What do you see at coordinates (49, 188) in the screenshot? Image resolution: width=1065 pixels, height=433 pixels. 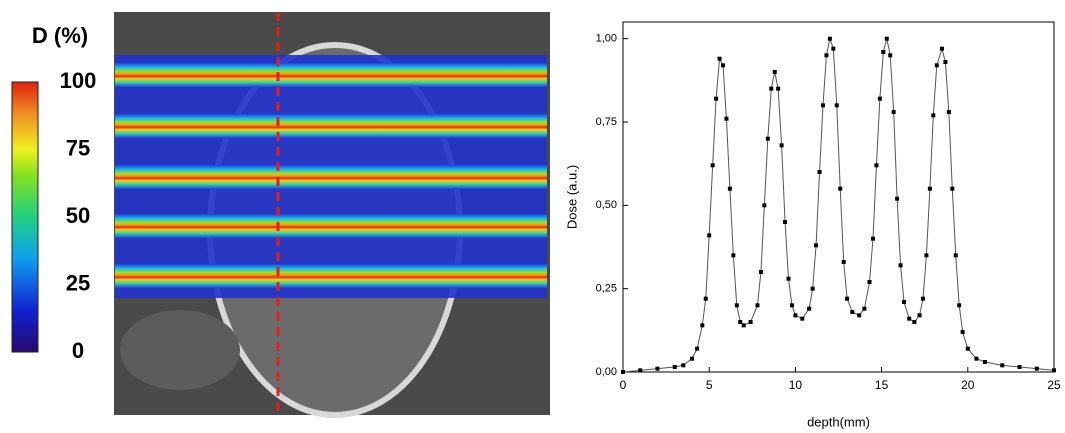 I see `colorbar: D (%)` at bounding box center [49, 188].